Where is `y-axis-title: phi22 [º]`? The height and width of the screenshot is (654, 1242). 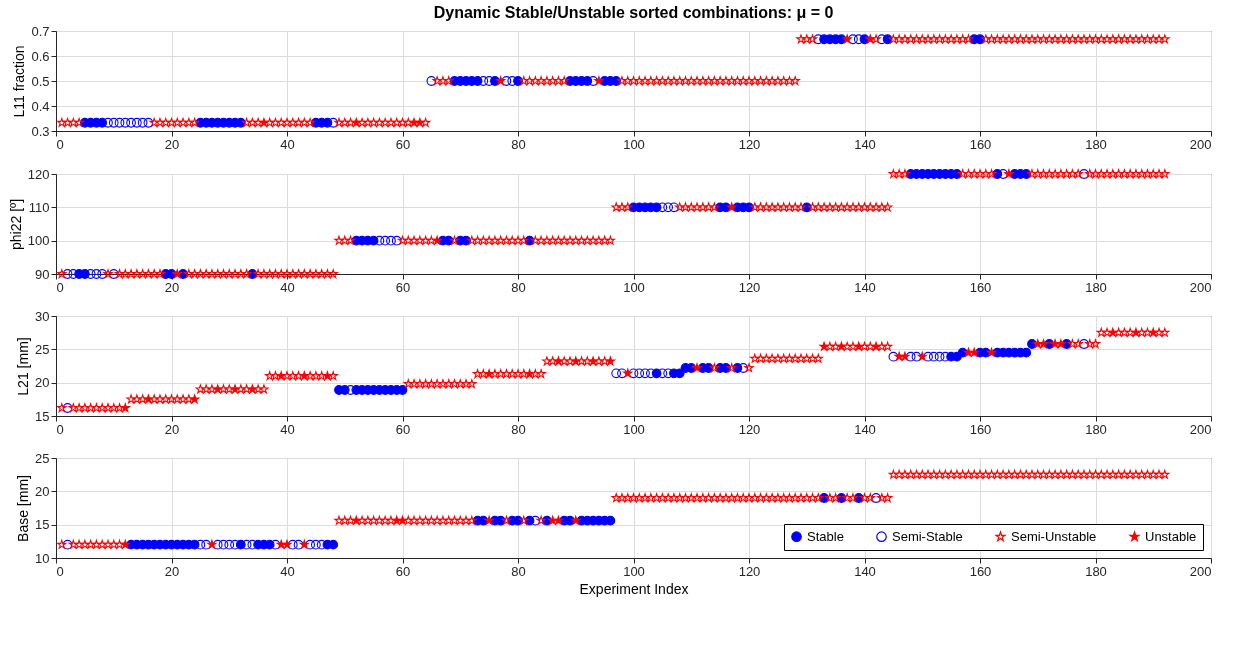
y-axis-title: phi22 [º] is located at coordinates (15, 224).